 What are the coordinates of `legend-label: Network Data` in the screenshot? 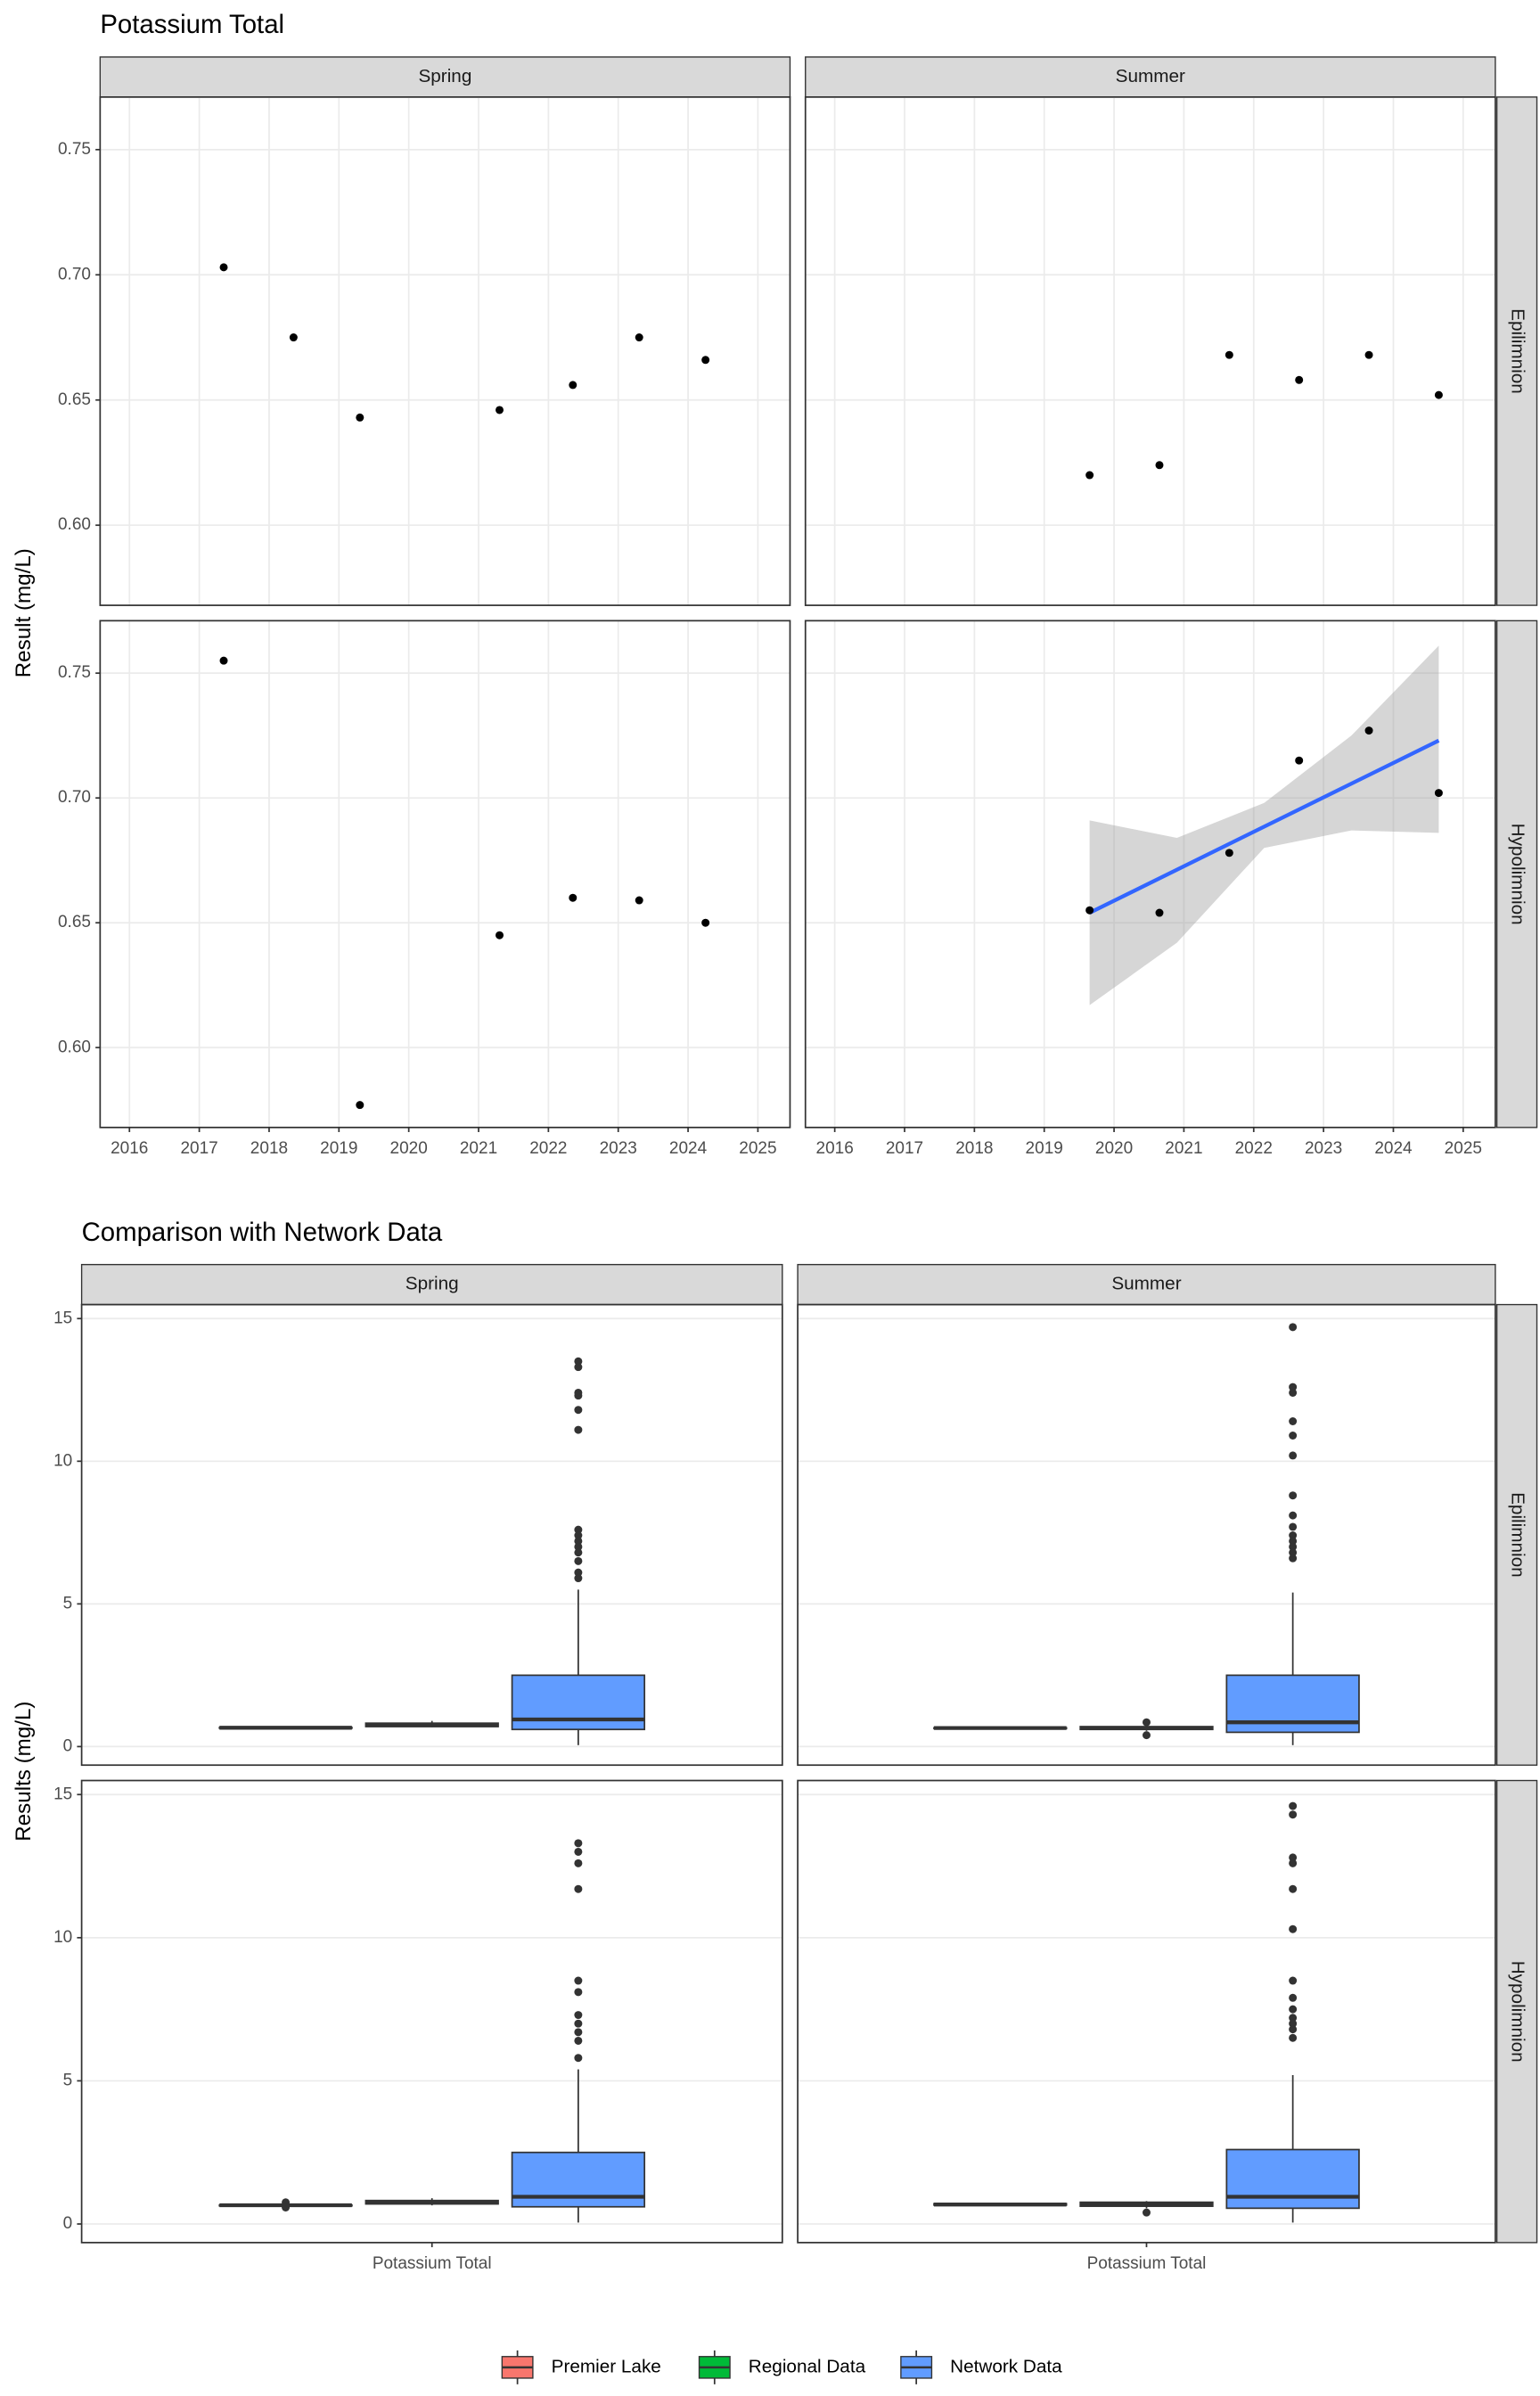 It's located at (1006, 2366).